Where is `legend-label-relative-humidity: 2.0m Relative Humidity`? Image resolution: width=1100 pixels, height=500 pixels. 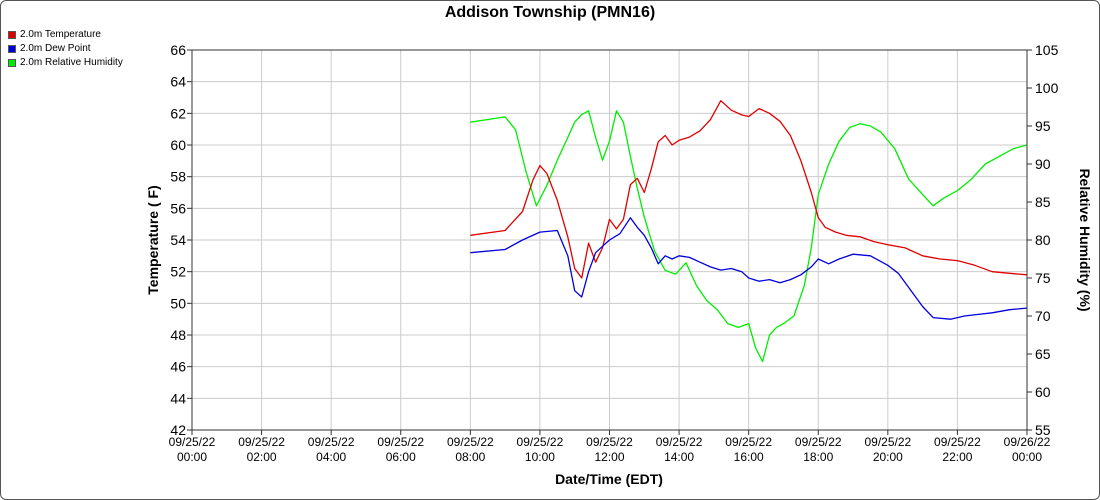 legend-label-relative-humidity: 2.0m Relative Humidity is located at coordinates (71, 62).